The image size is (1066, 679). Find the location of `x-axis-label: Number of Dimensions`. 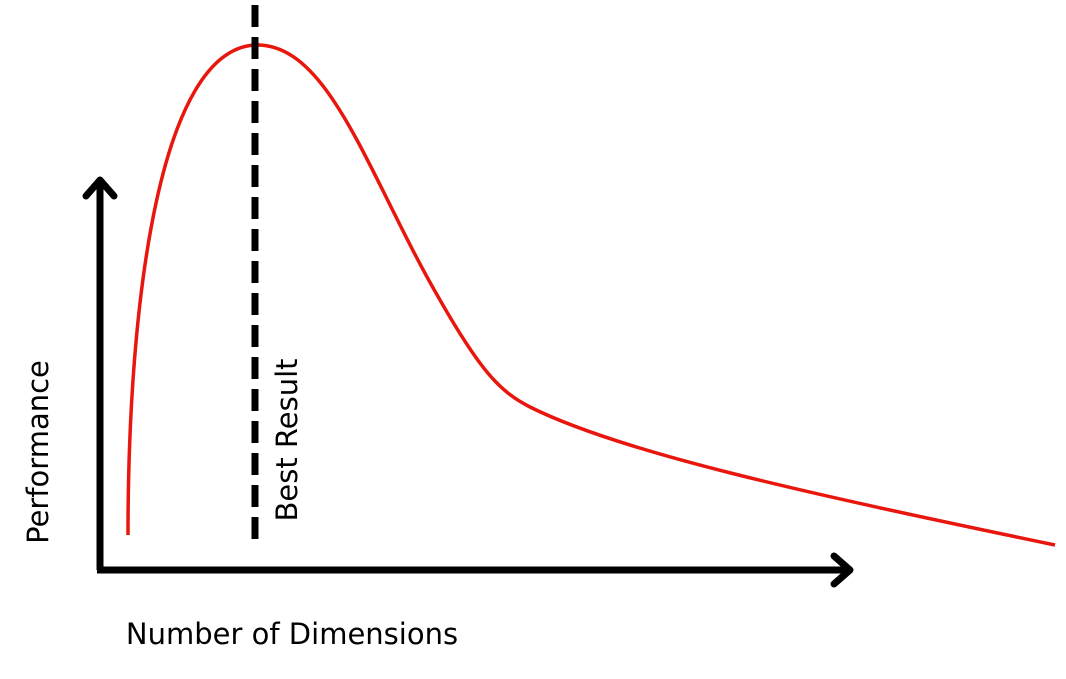

x-axis-label: Number of Dimensions is located at coordinates (292, 634).